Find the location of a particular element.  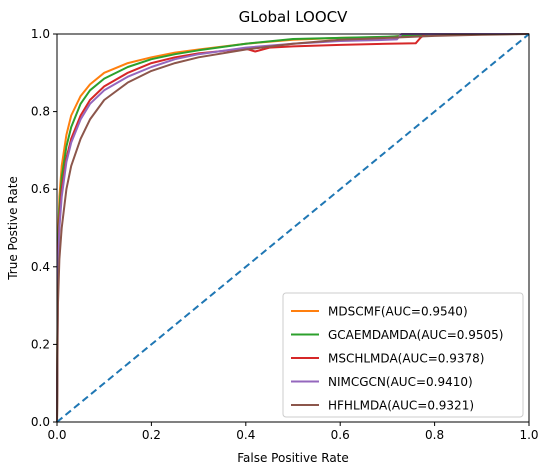

y-tick-label: 0.0 is located at coordinates (40, 422).